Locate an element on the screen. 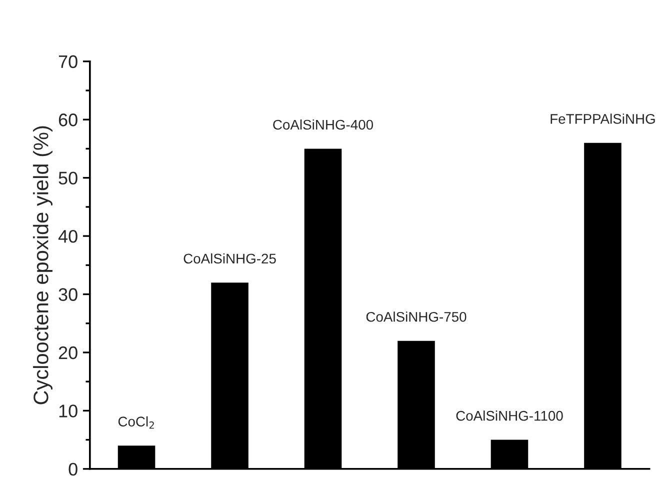 Image resolution: width=666 pixels, height=491 pixels. y-axis-title: Cyclooctene epoxide yield (%) is located at coordinates (42, 265).